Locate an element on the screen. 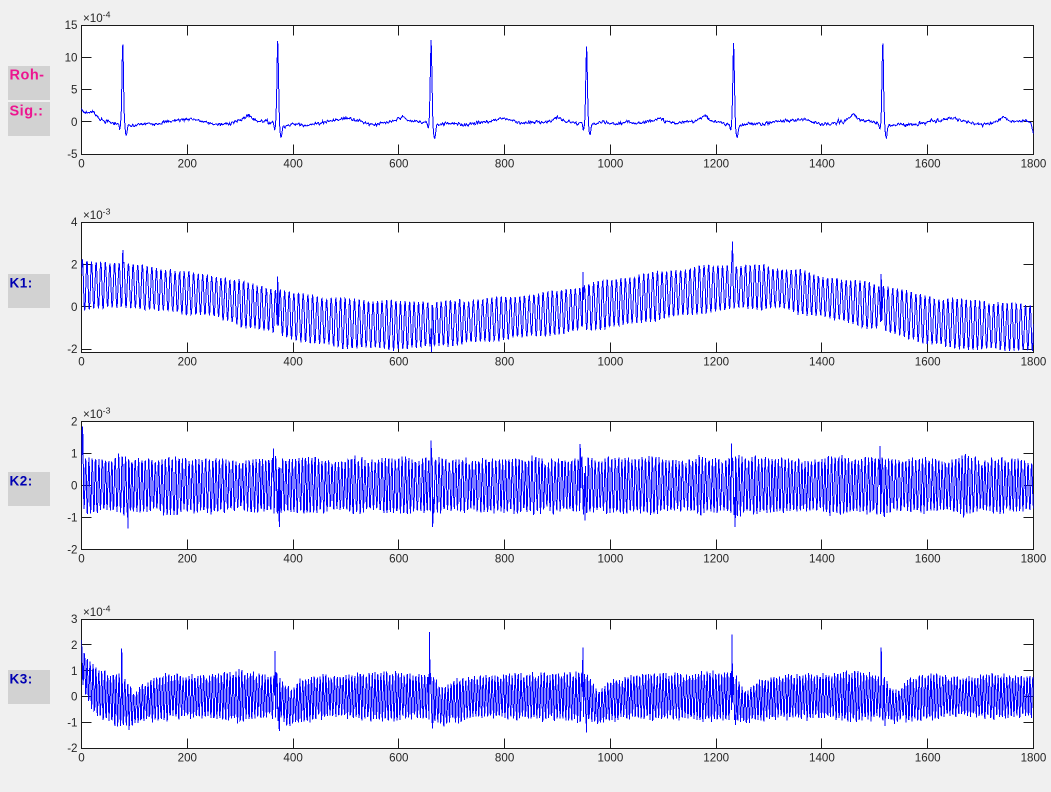 The image size is (1051, 792). svg-text: 5 is located at coordinates (74, 90).